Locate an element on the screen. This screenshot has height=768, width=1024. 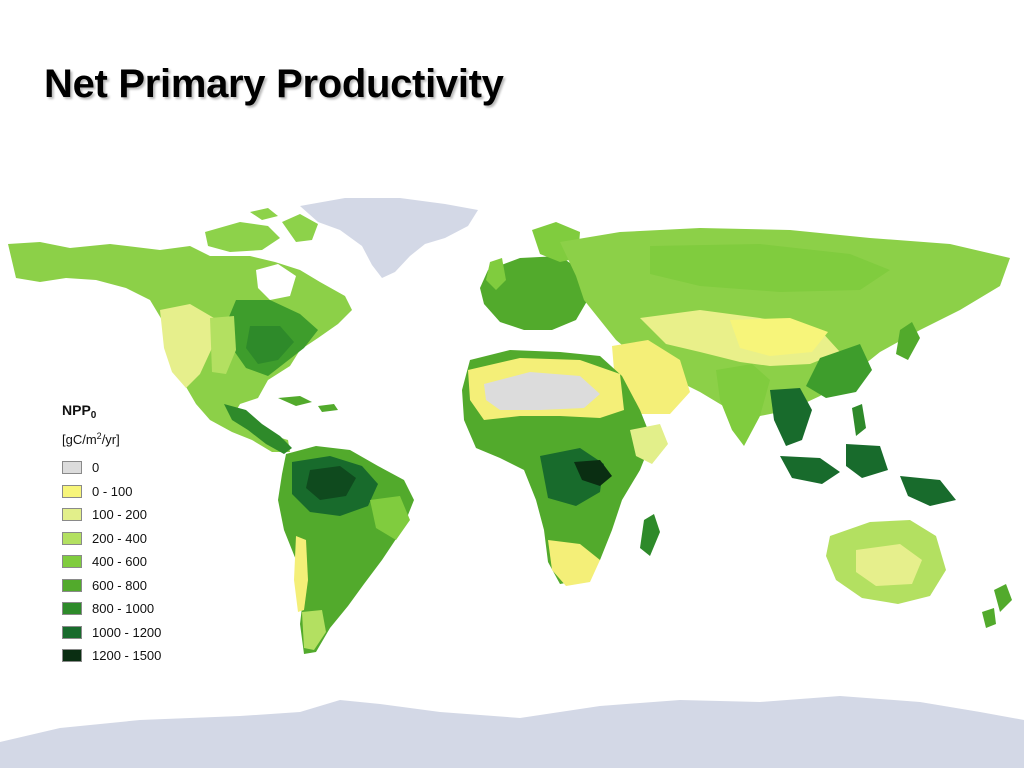
legend-item: 0 - 100 is located at coordinates (111, 492).